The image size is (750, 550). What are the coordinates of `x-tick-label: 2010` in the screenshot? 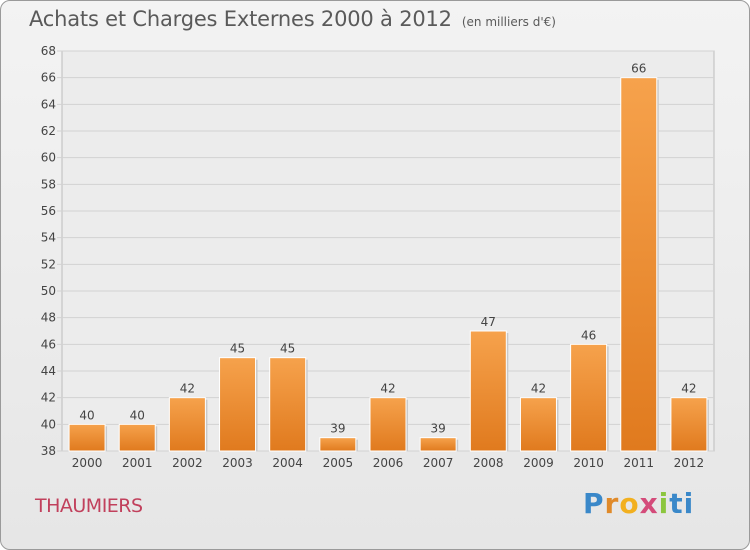 It's located at (588, 463).